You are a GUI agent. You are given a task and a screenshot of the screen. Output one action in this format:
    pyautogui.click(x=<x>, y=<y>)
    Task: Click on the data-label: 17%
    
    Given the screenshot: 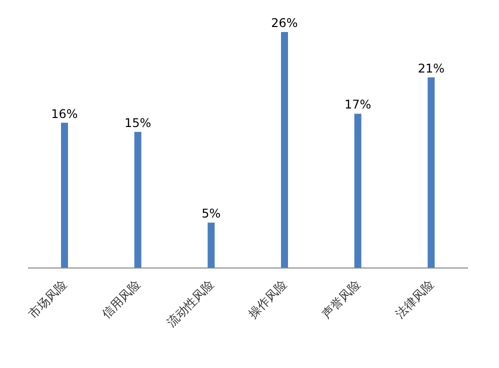 What is the action you would take?
    pyautogui.click(x=358, y=105)
    